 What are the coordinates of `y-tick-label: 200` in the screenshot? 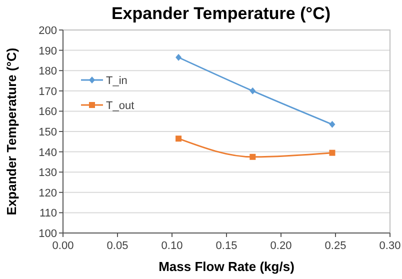 It's located at (47, 31).